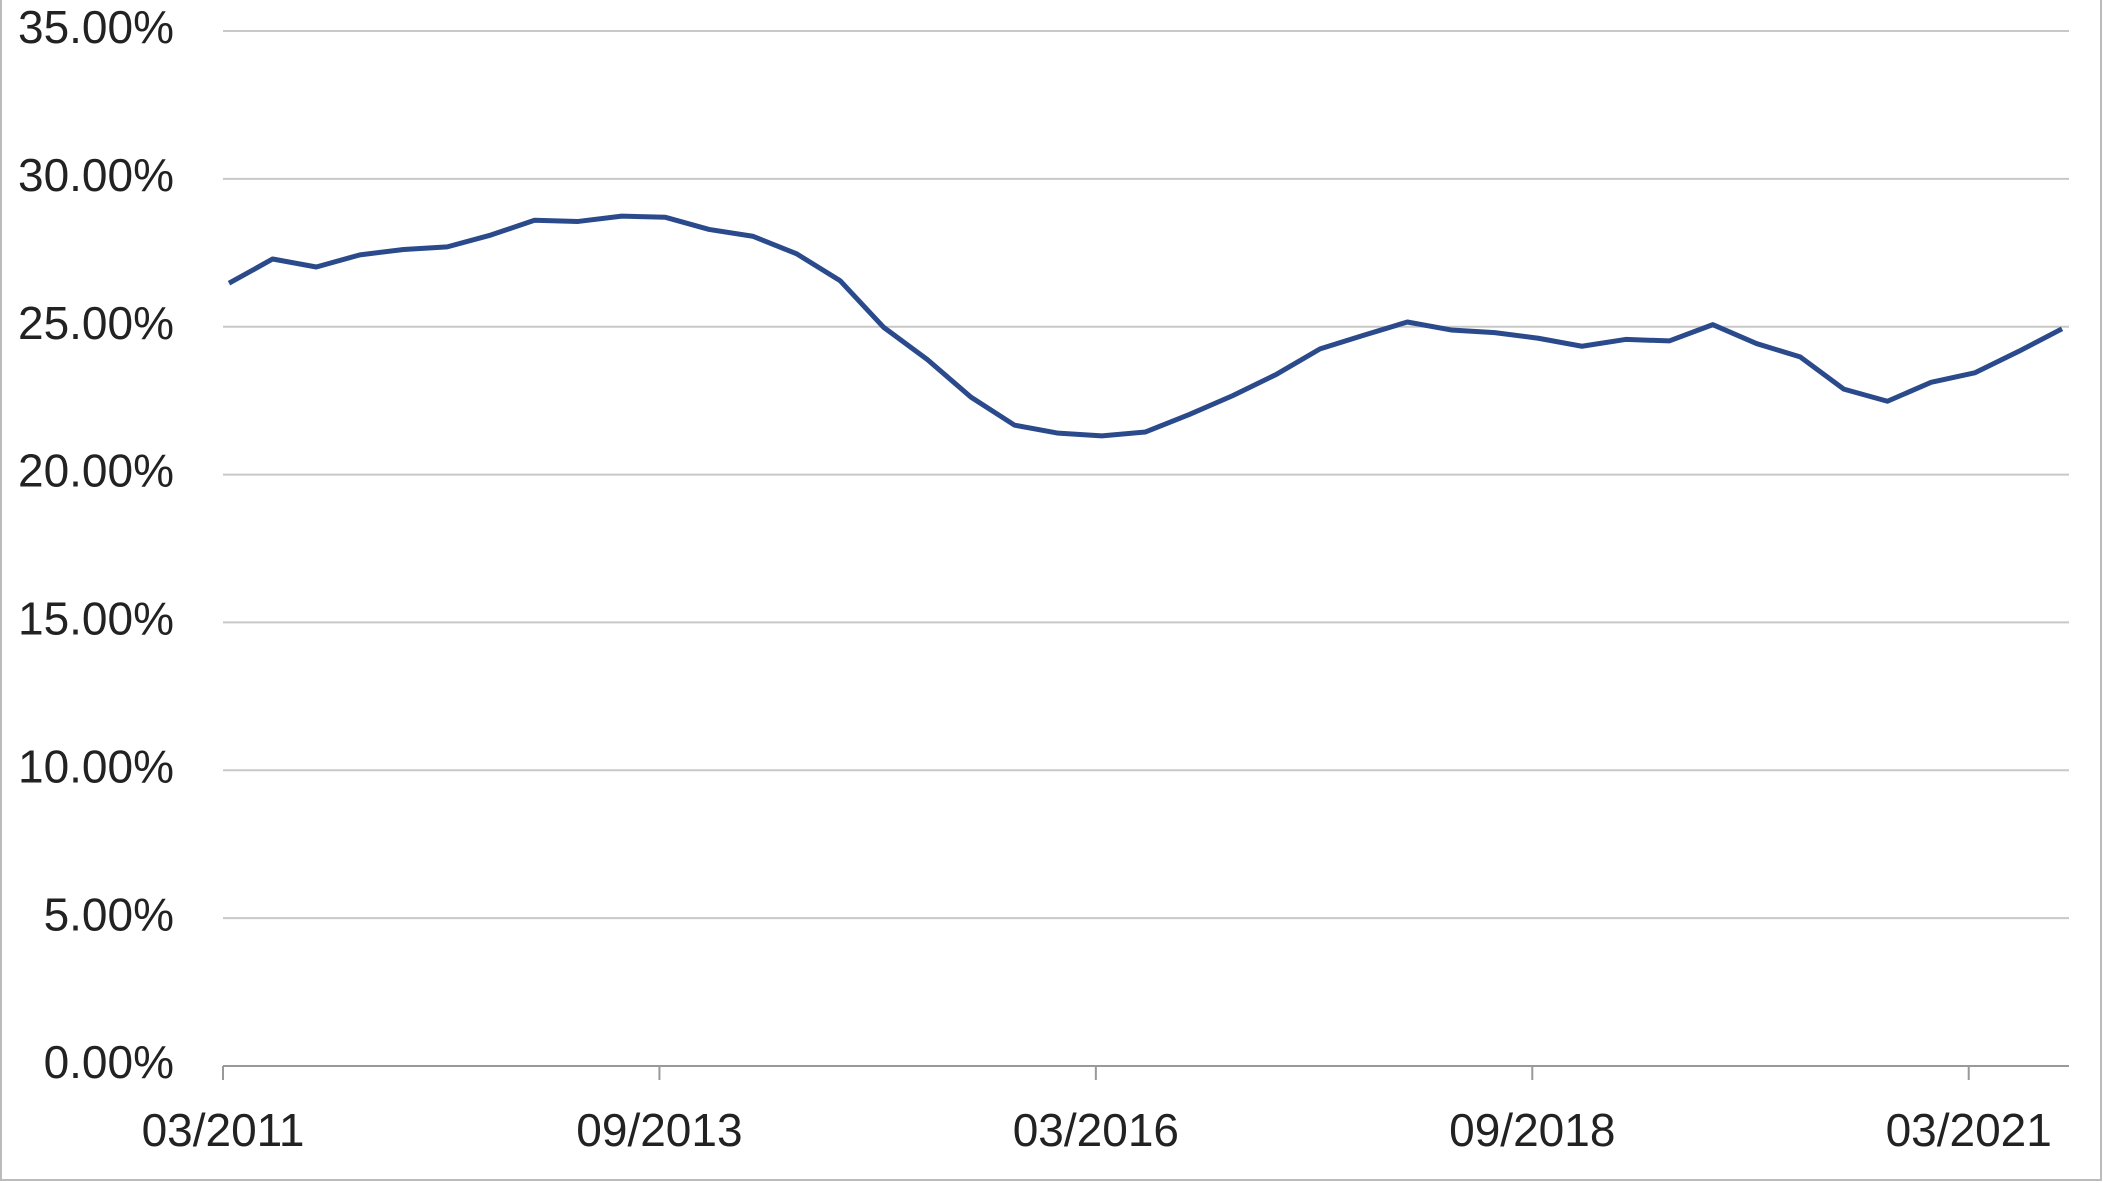 The width and height of the screenshot is (2103, 1183). What do you see at coordinates (96, 323) in the screenshot?
I see `y-tick-label: 25.00%` at bounding box center [96, 323].